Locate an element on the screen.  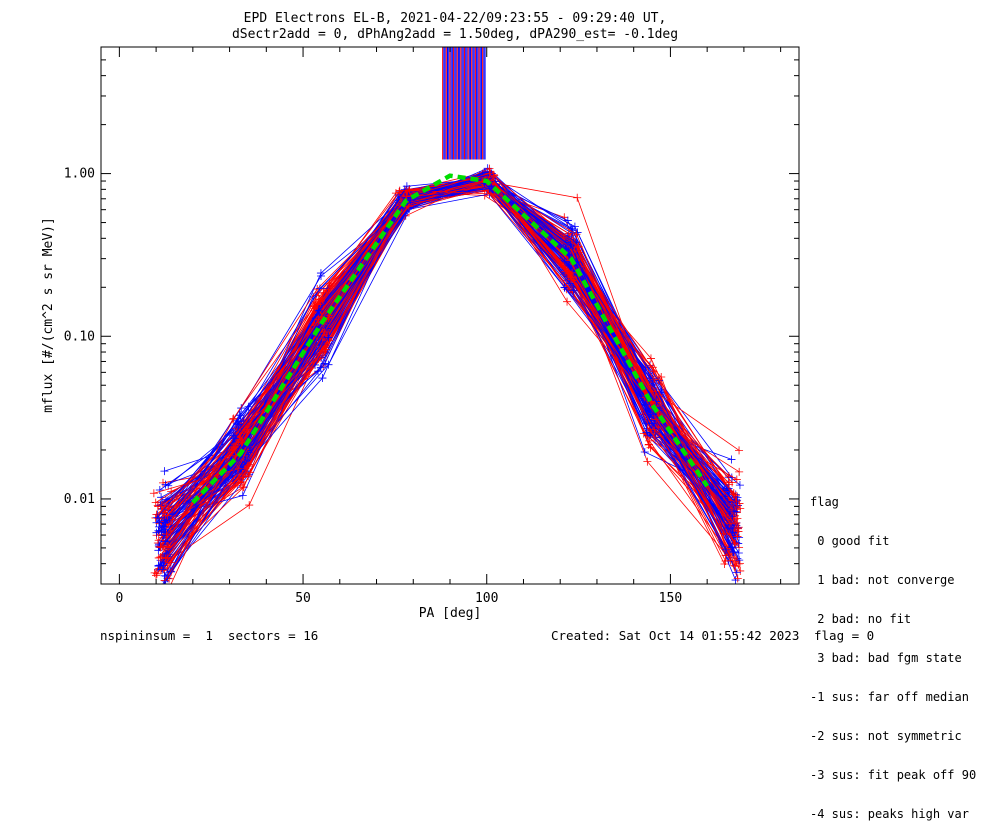
legend-entry: -4 sus: peaks high var is located at coordinates (889, 814).